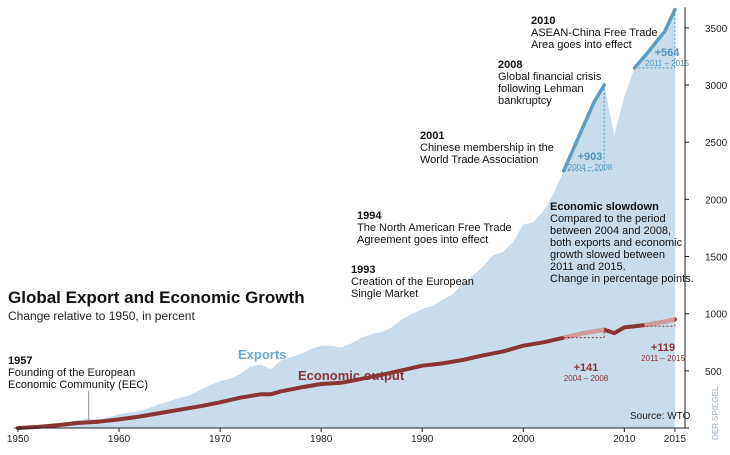 Image resolution: width=730 pixels, height=455 pixels. What do you see at coordinates (71, 373) in the screenshot?
I see `annotation-1957-line-1: Founding of the European` at bounding box center [71, 373].